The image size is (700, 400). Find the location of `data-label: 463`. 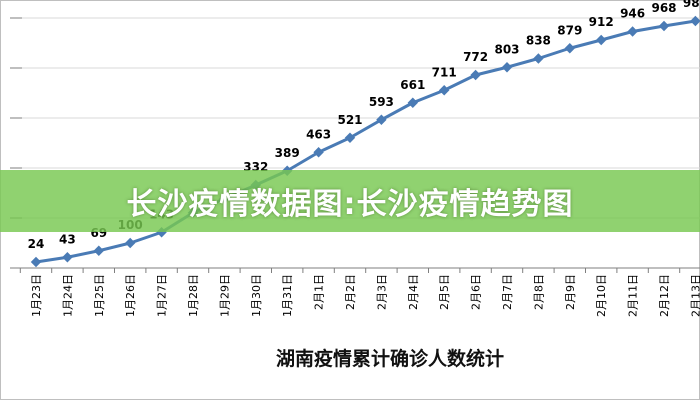

data-label: 463 is located at coordinates (318, 134).